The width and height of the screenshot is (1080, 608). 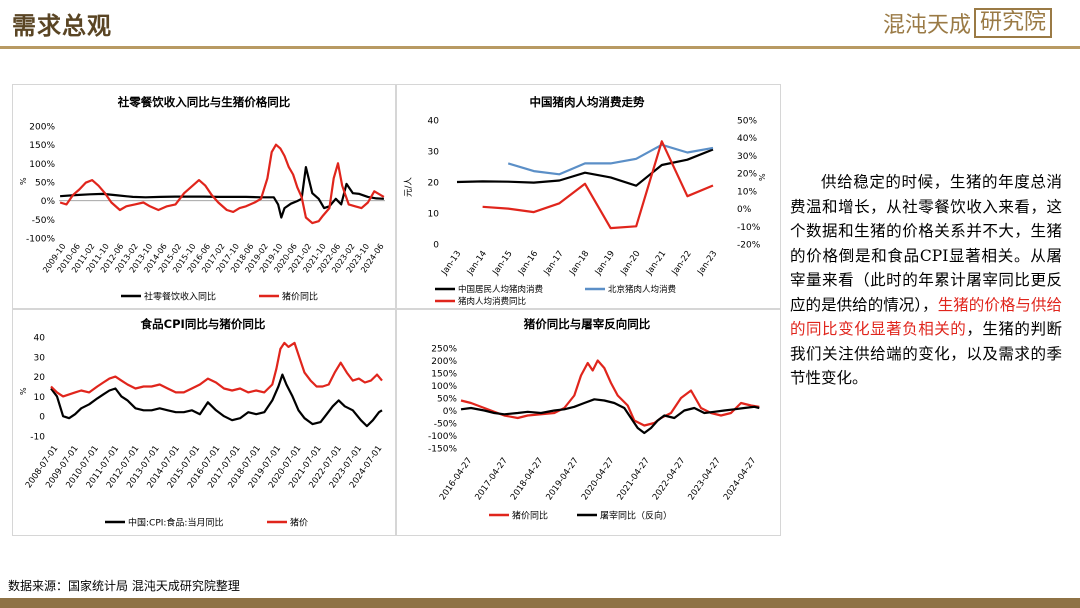 What do you see at coordinates (598, 479) in the screenshot?
I see `x-tick-label: 2020-04-27` at bounding box center [598, 479].